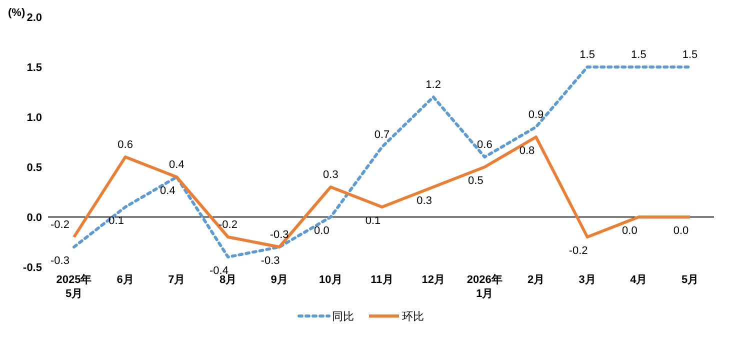 The width and height of the screenshot is (734, 337). What do you see at coordinates (34, 168) in the screenshot?
I see `y-tick-label: 0.5` at bounding box center [34, 168].